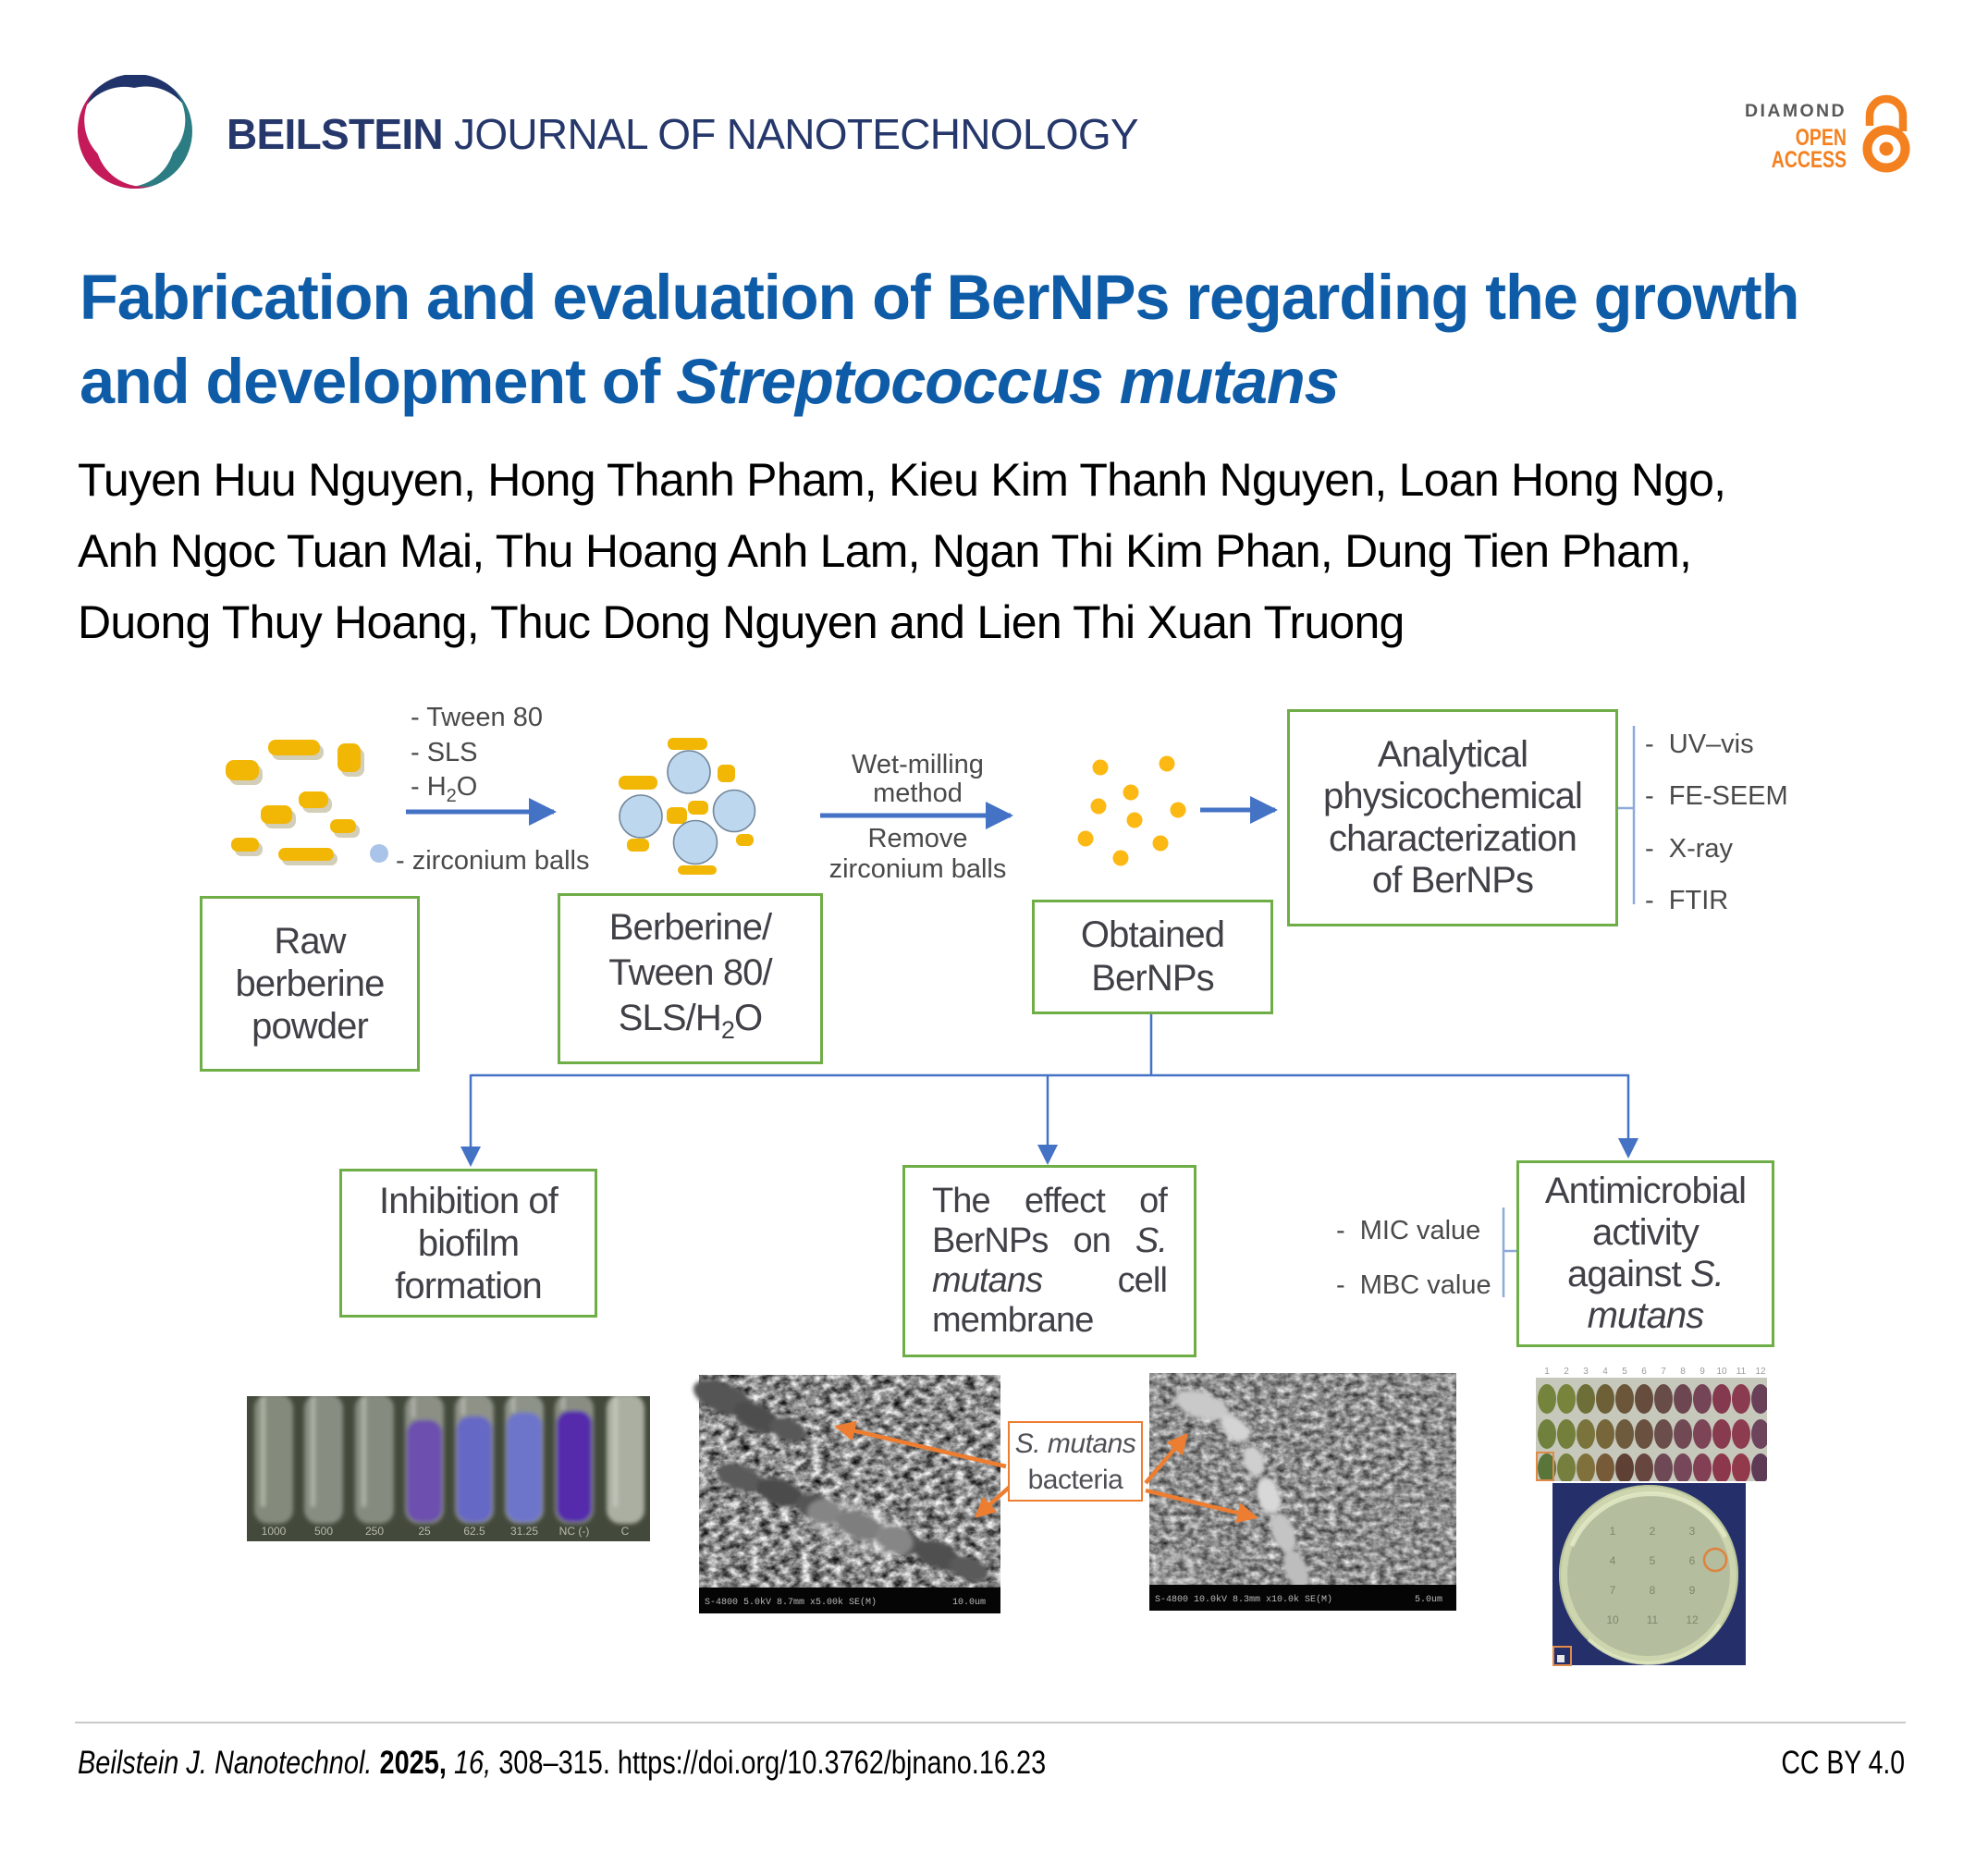  What do you see at coordinates (969, 1603) in the screenshot?
I see `svg-text: 10.0um` at bounding box center [969, 1603].